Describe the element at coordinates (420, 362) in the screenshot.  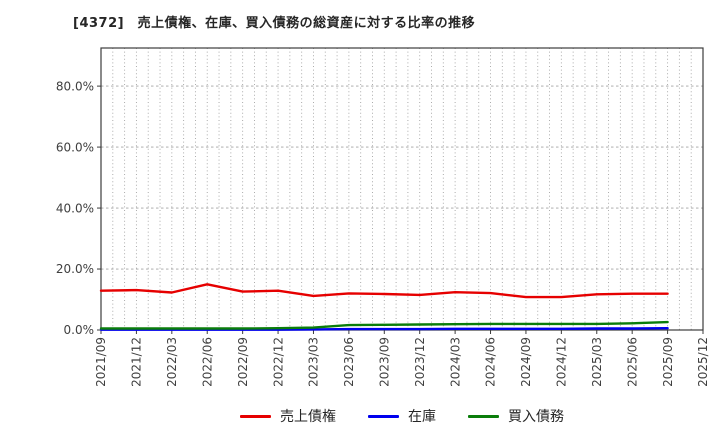
I see `x-tick-label: 2023/12` at that location.